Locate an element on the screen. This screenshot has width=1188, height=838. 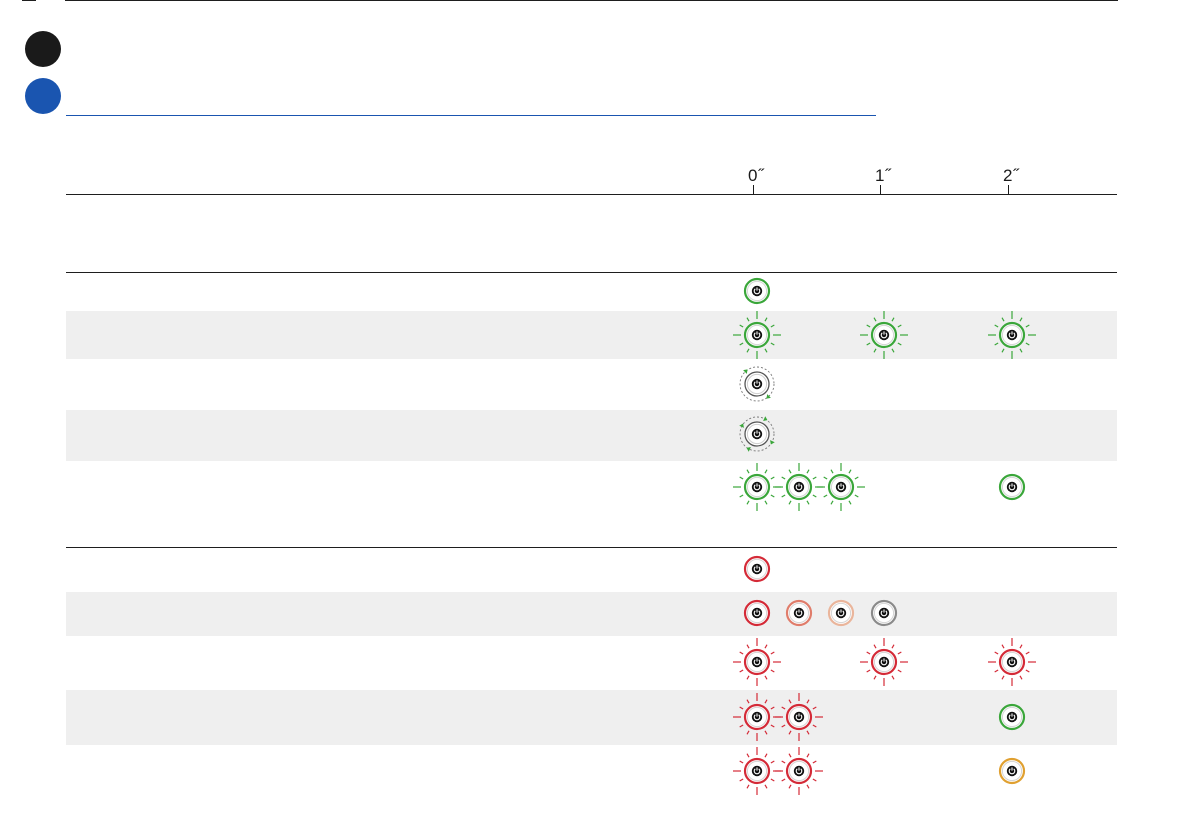
section-dot-blue is located at coordinates (43, 96).